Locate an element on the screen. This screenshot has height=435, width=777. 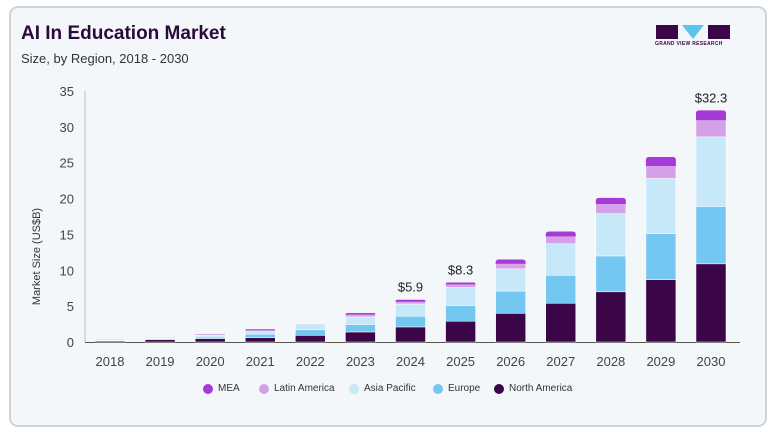
x-tick-label: 2020 is located at coordinates (210, 361).